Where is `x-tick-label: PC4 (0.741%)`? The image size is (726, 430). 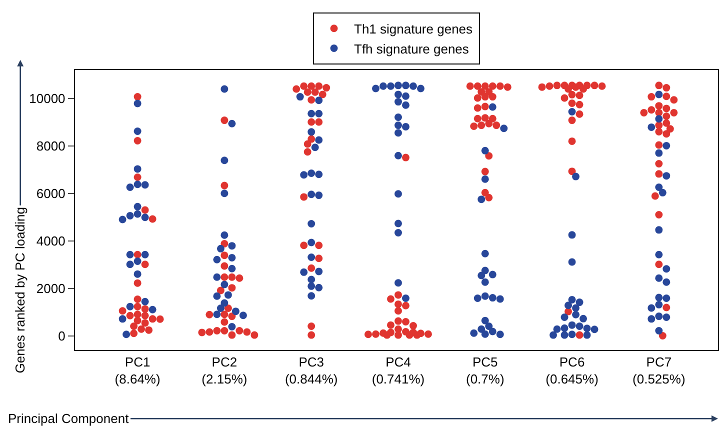
x-tick-label: PC4 (0.741%) is located at coordinates (398, 370).